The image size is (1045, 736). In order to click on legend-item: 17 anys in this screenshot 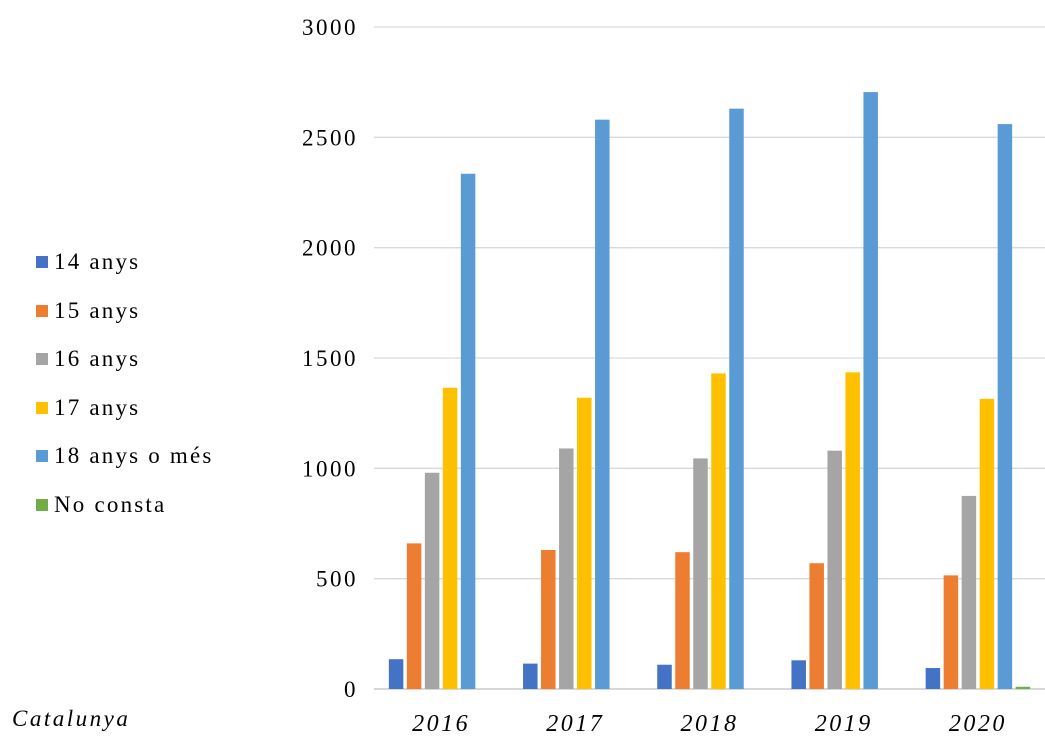, I will do `click(125, 408)`.